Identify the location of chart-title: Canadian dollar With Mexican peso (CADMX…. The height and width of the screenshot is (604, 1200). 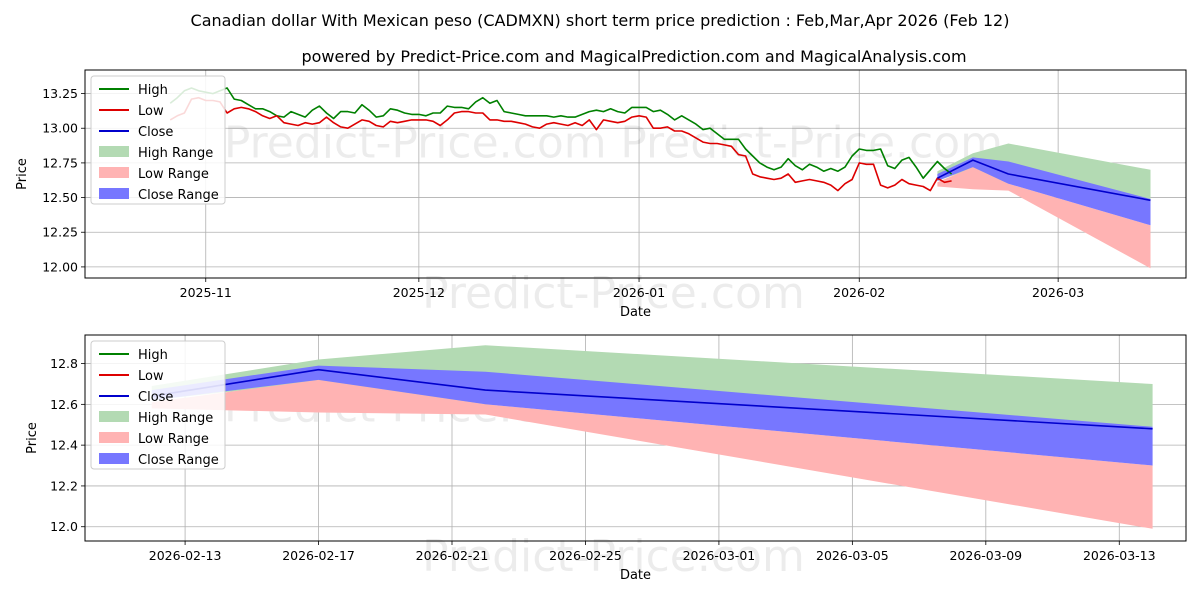
(600, 20).